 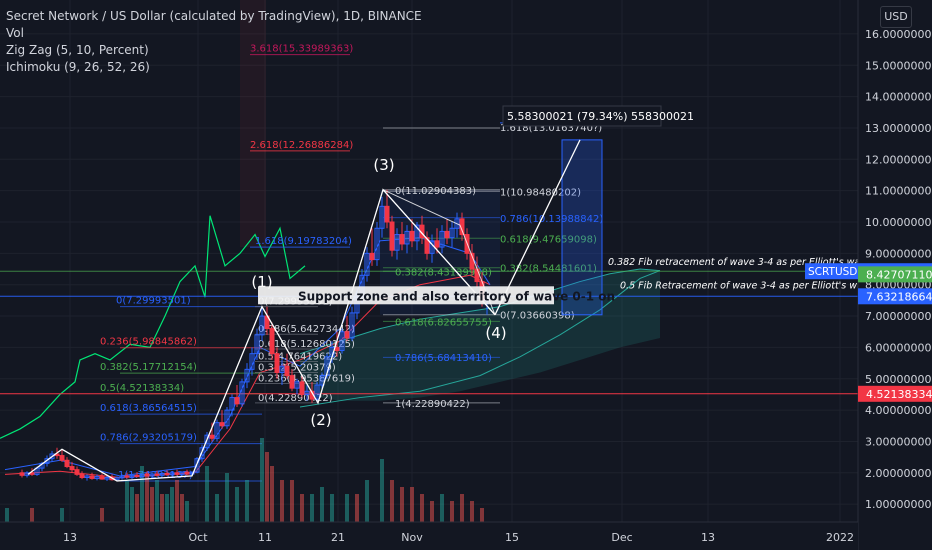 What do you see at coordinates (142, 388) in the screenshot?
I see `fib-label-left: 0.5(4.52138334)` at bounding box center [142, 388].